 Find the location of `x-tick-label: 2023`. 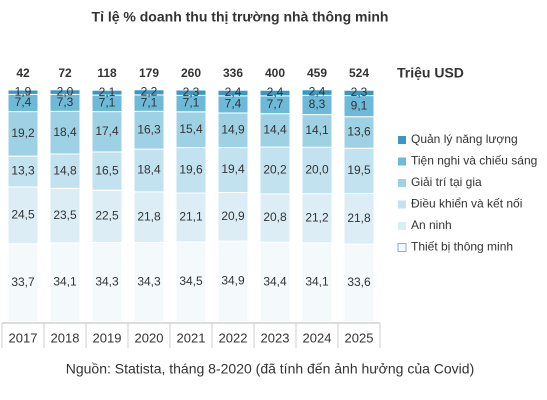

x-tick-label: 2023 is located at coordinates (275, 337).